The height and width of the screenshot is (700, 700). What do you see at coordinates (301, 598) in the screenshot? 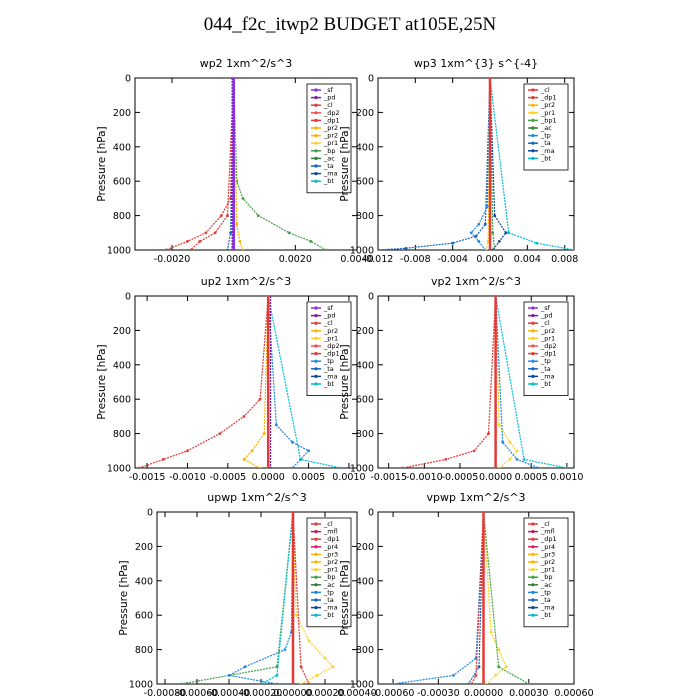
I see `series-line-dp1` at bounding box center [301, 598].